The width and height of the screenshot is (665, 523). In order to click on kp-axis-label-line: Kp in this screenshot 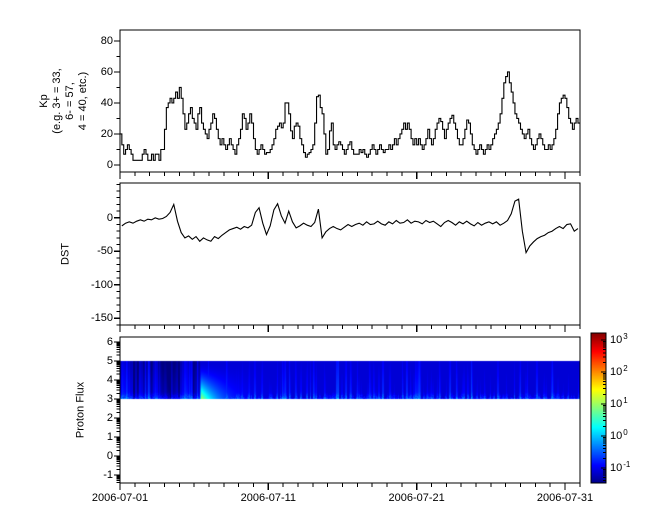, I will do `click(44, 101)`.